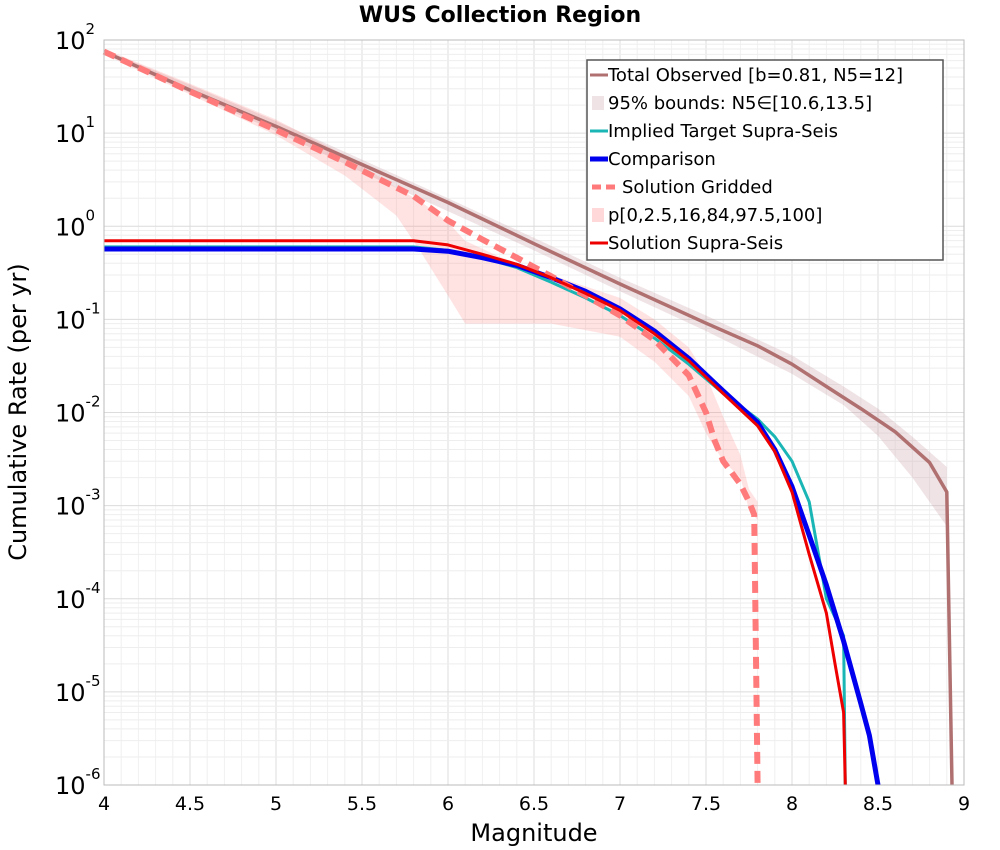 The image size is (1000, 850). Describe the element at coordinates (75, 130) in the screenshot. I see `y-tick-label: 10¹` at that location.